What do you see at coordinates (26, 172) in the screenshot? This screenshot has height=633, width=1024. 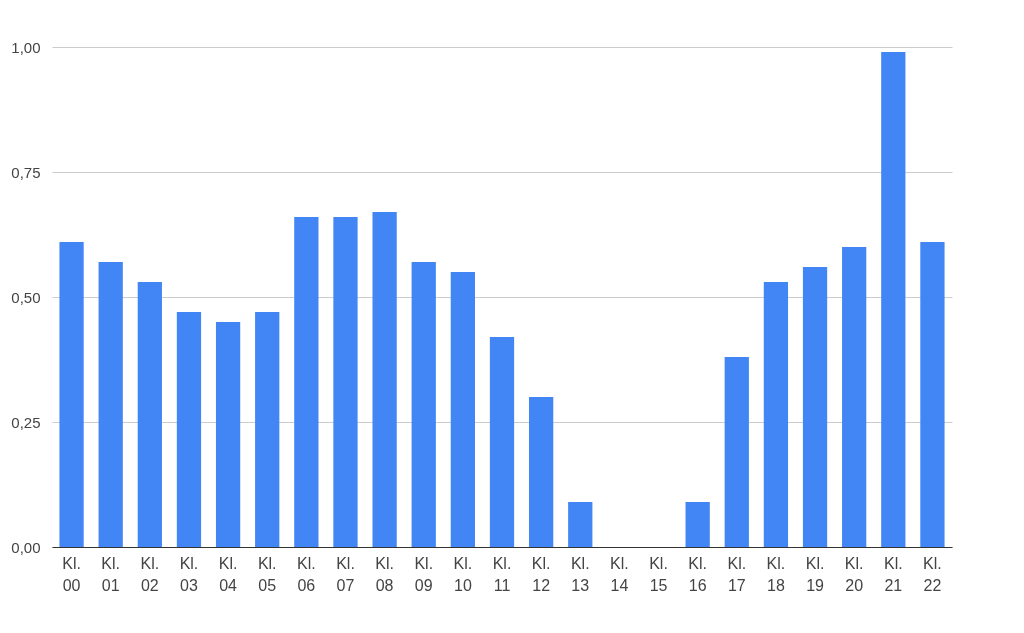 I see `y-tick-label: 0,75` at bounding box center [26, 172].